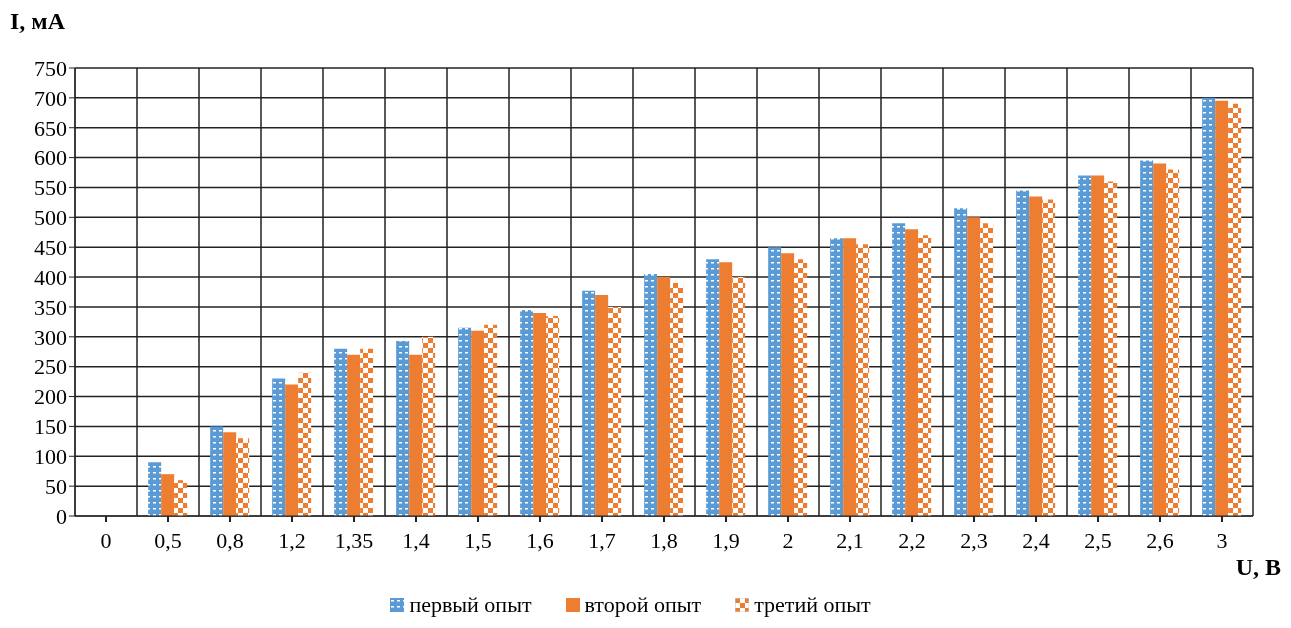 Image resolution: width=1291 pixels, height=628 pixels. What do you see at coordinates (788, 540) in the screenshot?
I see `x-tick-label: 2` at bounding box center [788, 540].